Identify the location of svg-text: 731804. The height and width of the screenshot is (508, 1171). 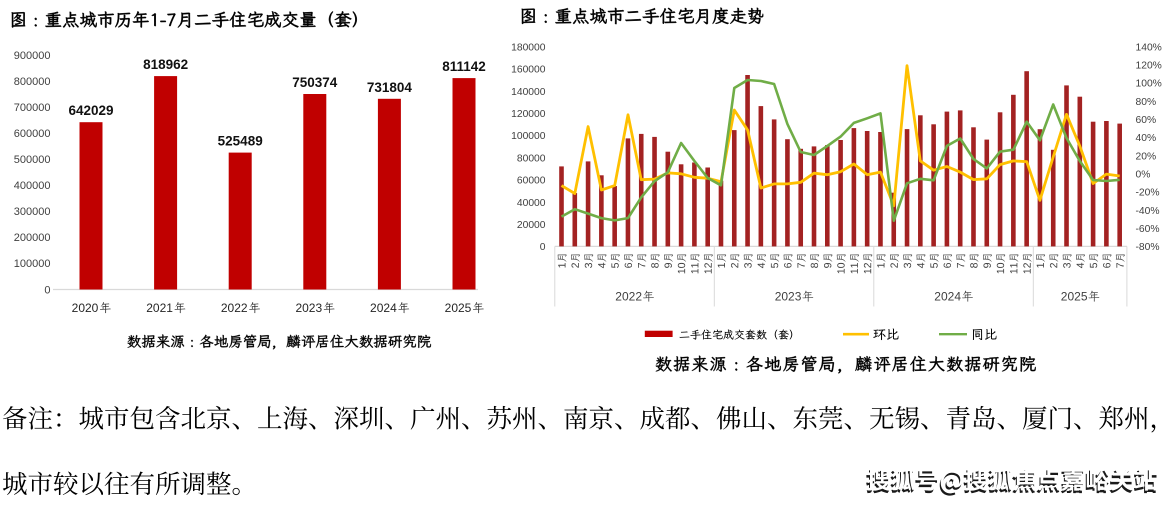
(390, 87).